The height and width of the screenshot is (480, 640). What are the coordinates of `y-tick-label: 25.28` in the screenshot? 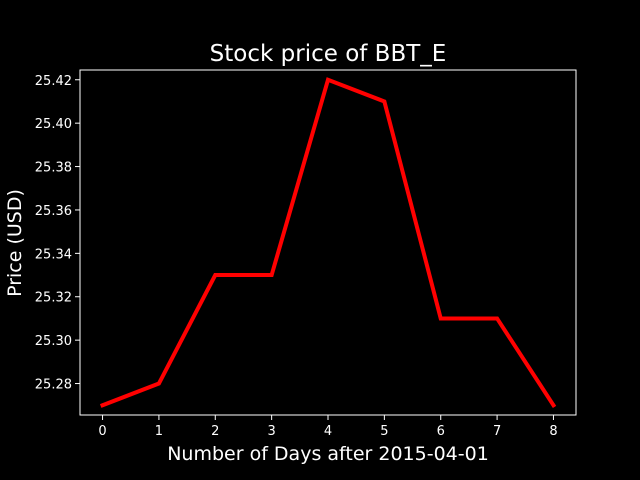 It's located at (53, 385).